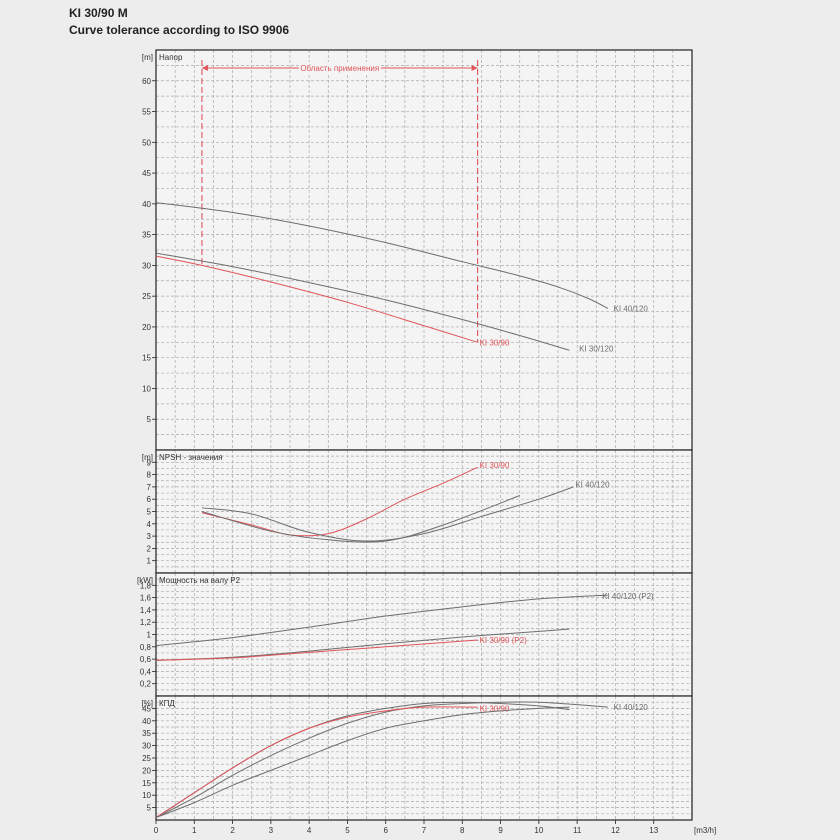 The width and height of the screenshot is (840, 840). What do you see at coordinates (146, 598) in the screenshot?
I see `y-tick-label-power: 1,6` at bounding box center [146, 598].